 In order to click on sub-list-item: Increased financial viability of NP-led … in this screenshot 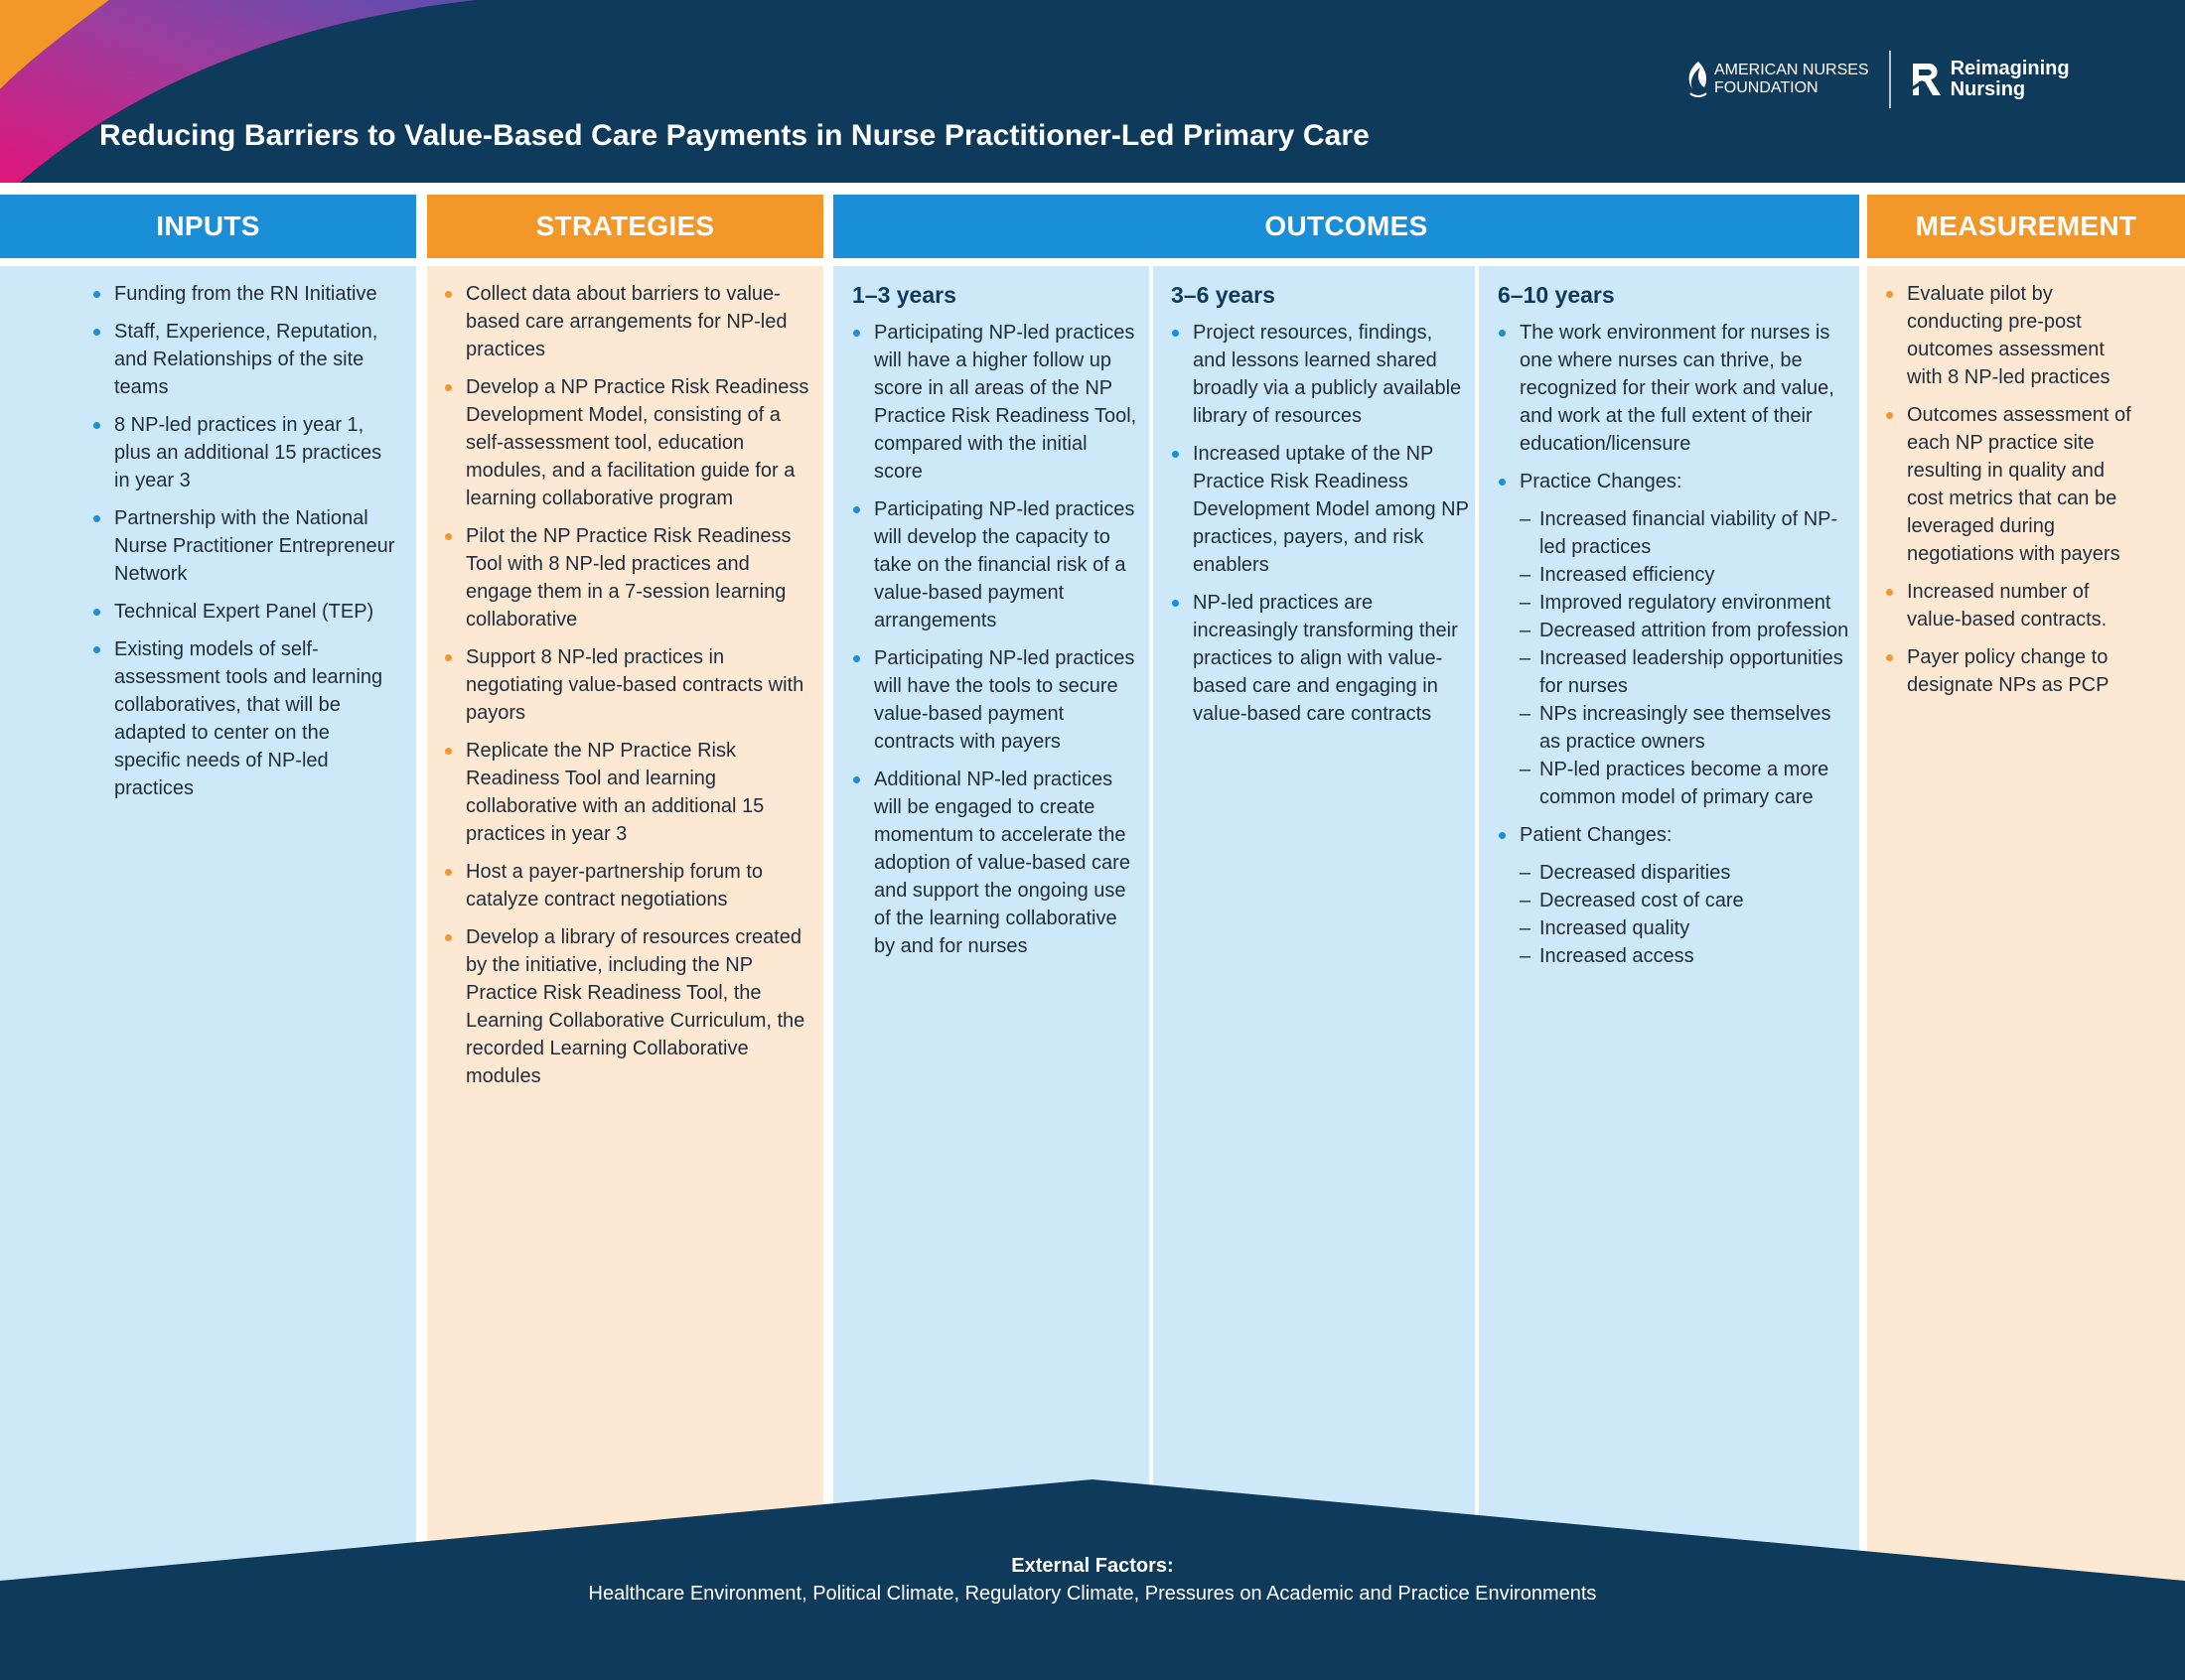, I will do `click(1686, 533)`.